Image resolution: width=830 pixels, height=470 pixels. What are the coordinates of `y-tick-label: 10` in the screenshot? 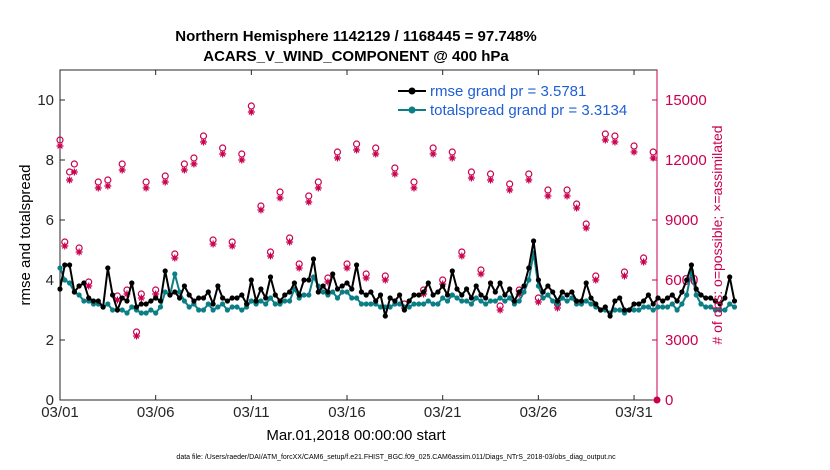 It's located at (45, 100).